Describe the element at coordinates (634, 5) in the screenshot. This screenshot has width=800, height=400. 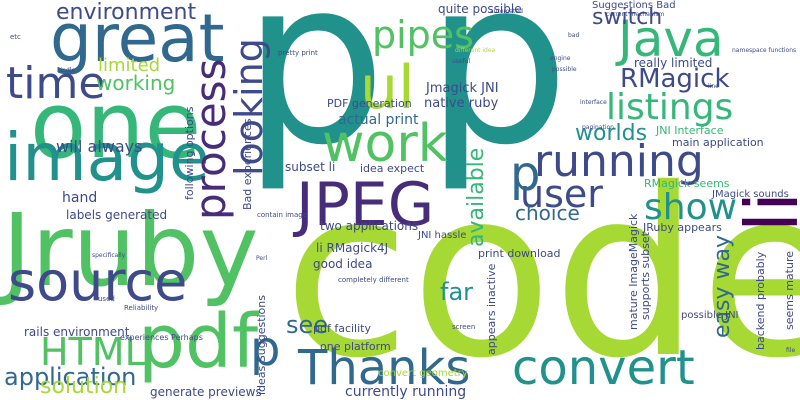
I see `word-suggestions-bad: Suggestions Bad` at that location.